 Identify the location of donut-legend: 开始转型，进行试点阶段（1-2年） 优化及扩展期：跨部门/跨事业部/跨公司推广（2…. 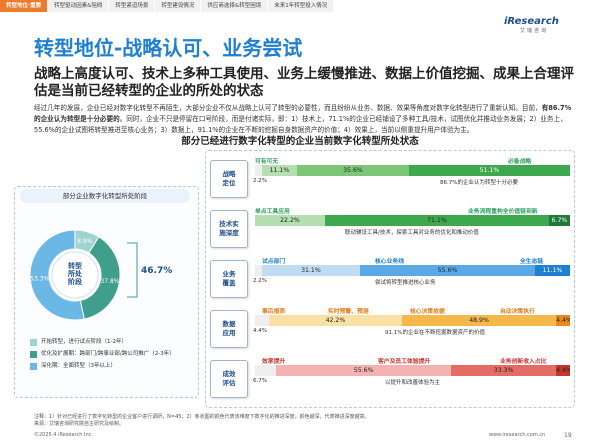
(110, 356).